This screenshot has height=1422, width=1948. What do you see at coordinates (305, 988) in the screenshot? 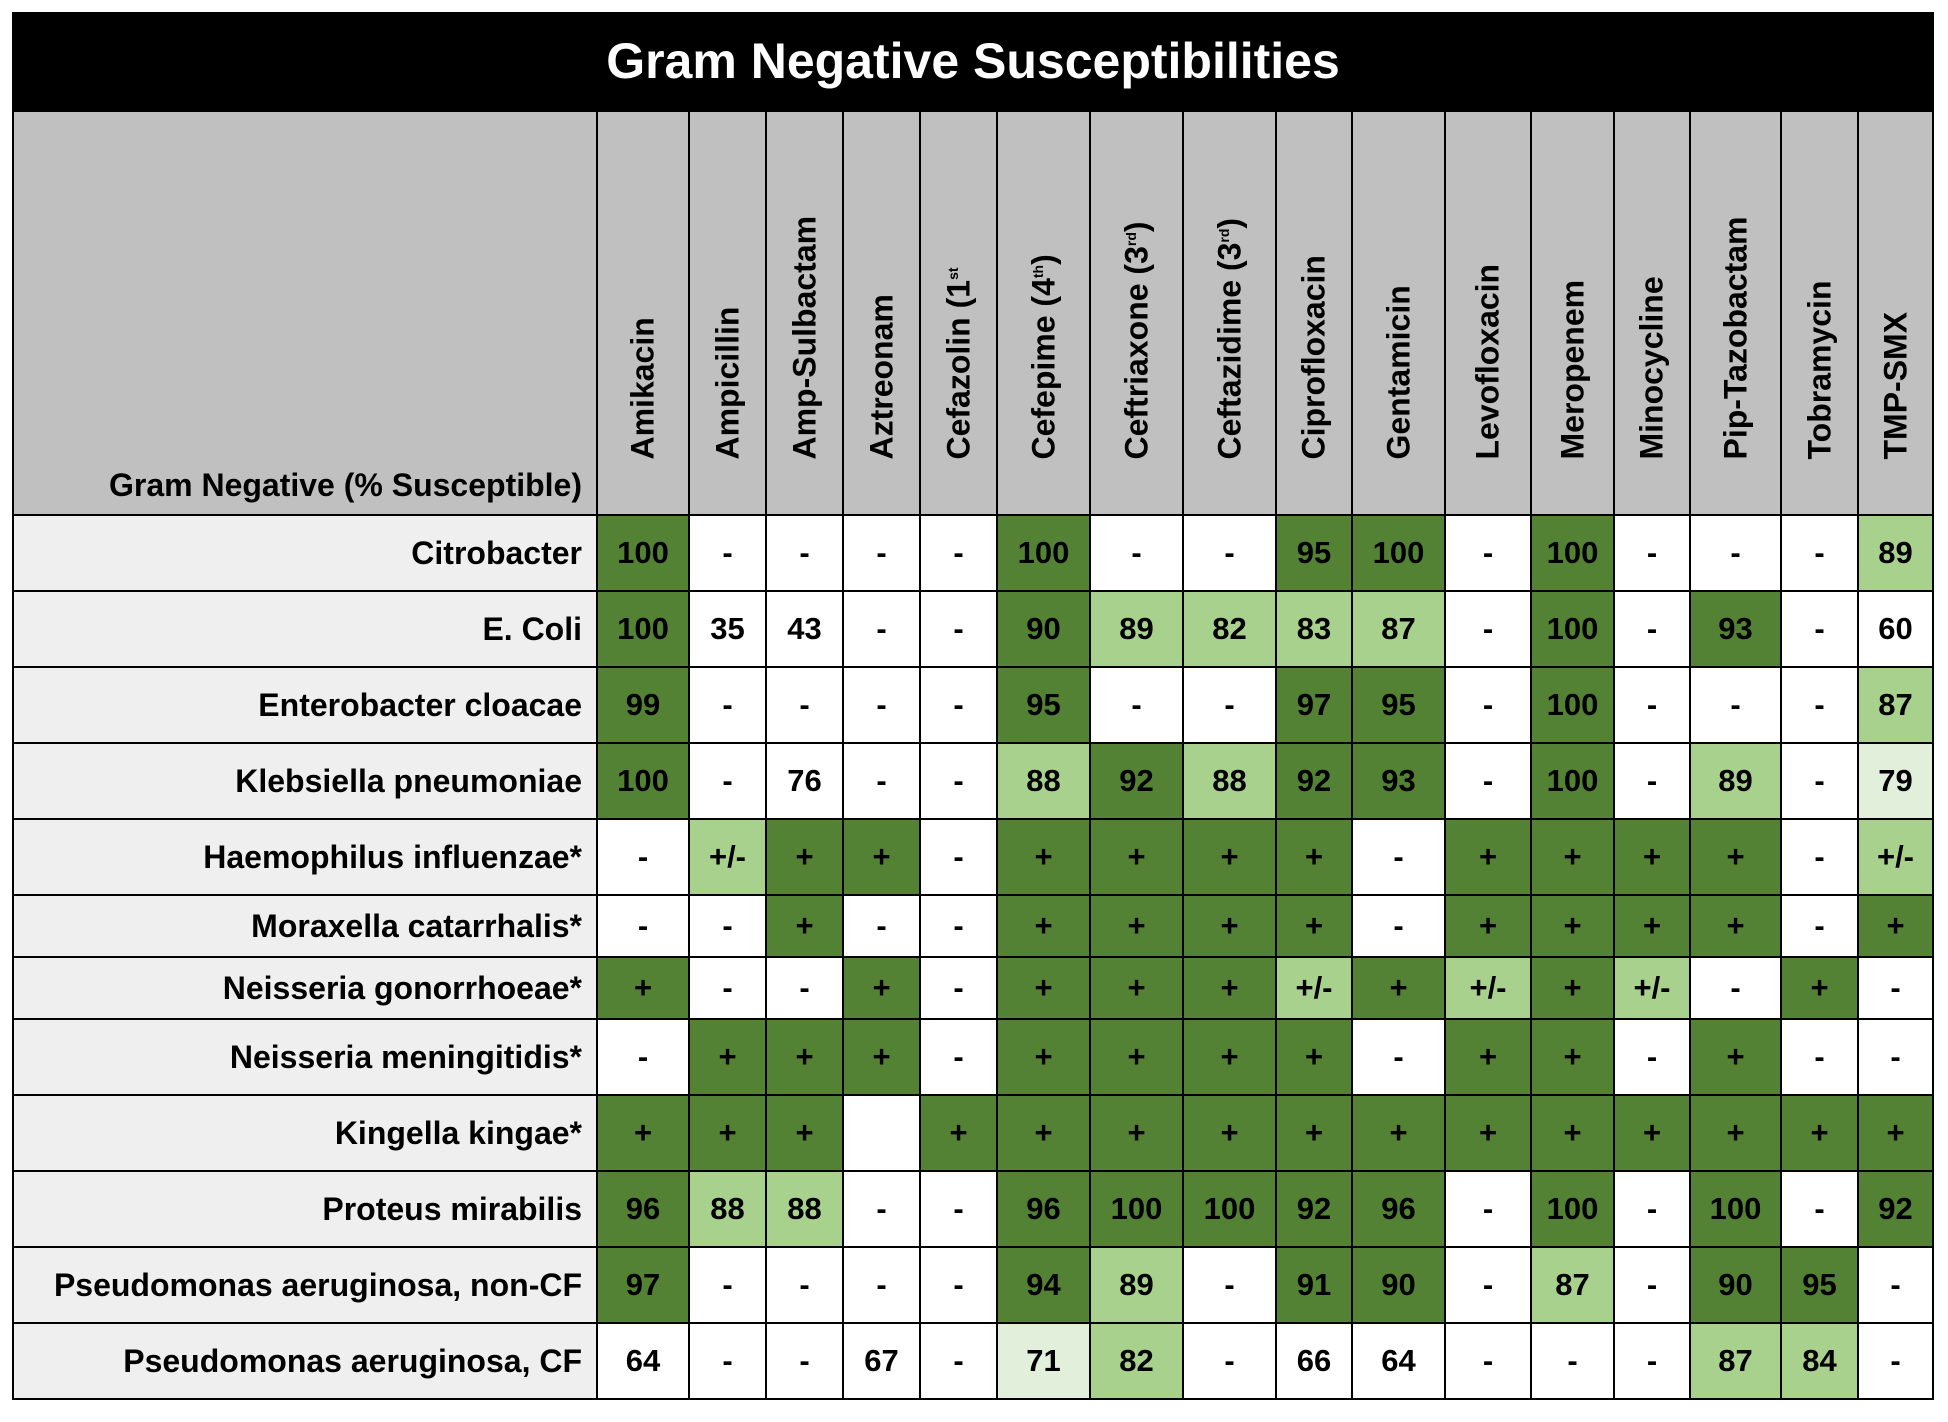
I see `organism-label: Neisseria gonorrhoeae*` at bounding box center [305, 988].